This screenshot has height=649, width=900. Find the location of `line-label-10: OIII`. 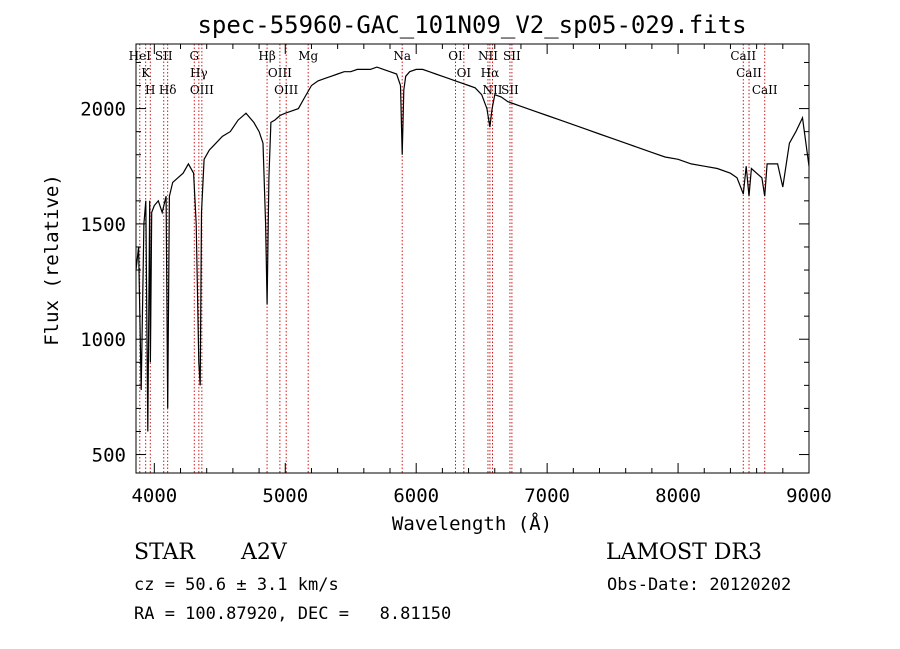

line-label-10: OIII is located at coordinates (286, 90).